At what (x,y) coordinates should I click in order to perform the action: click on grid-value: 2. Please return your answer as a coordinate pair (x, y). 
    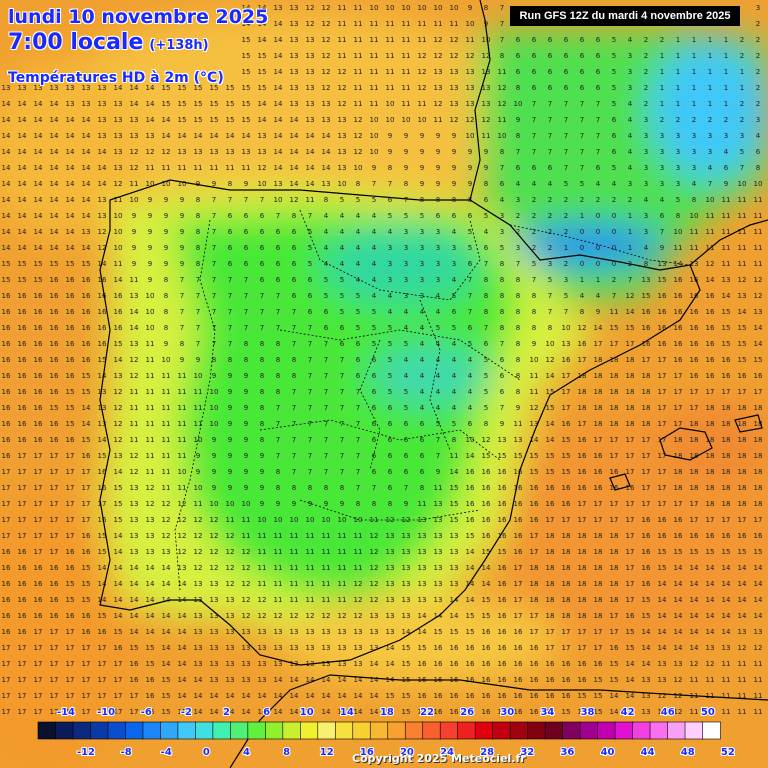
    Looking at the image, I should click on (678, 120).